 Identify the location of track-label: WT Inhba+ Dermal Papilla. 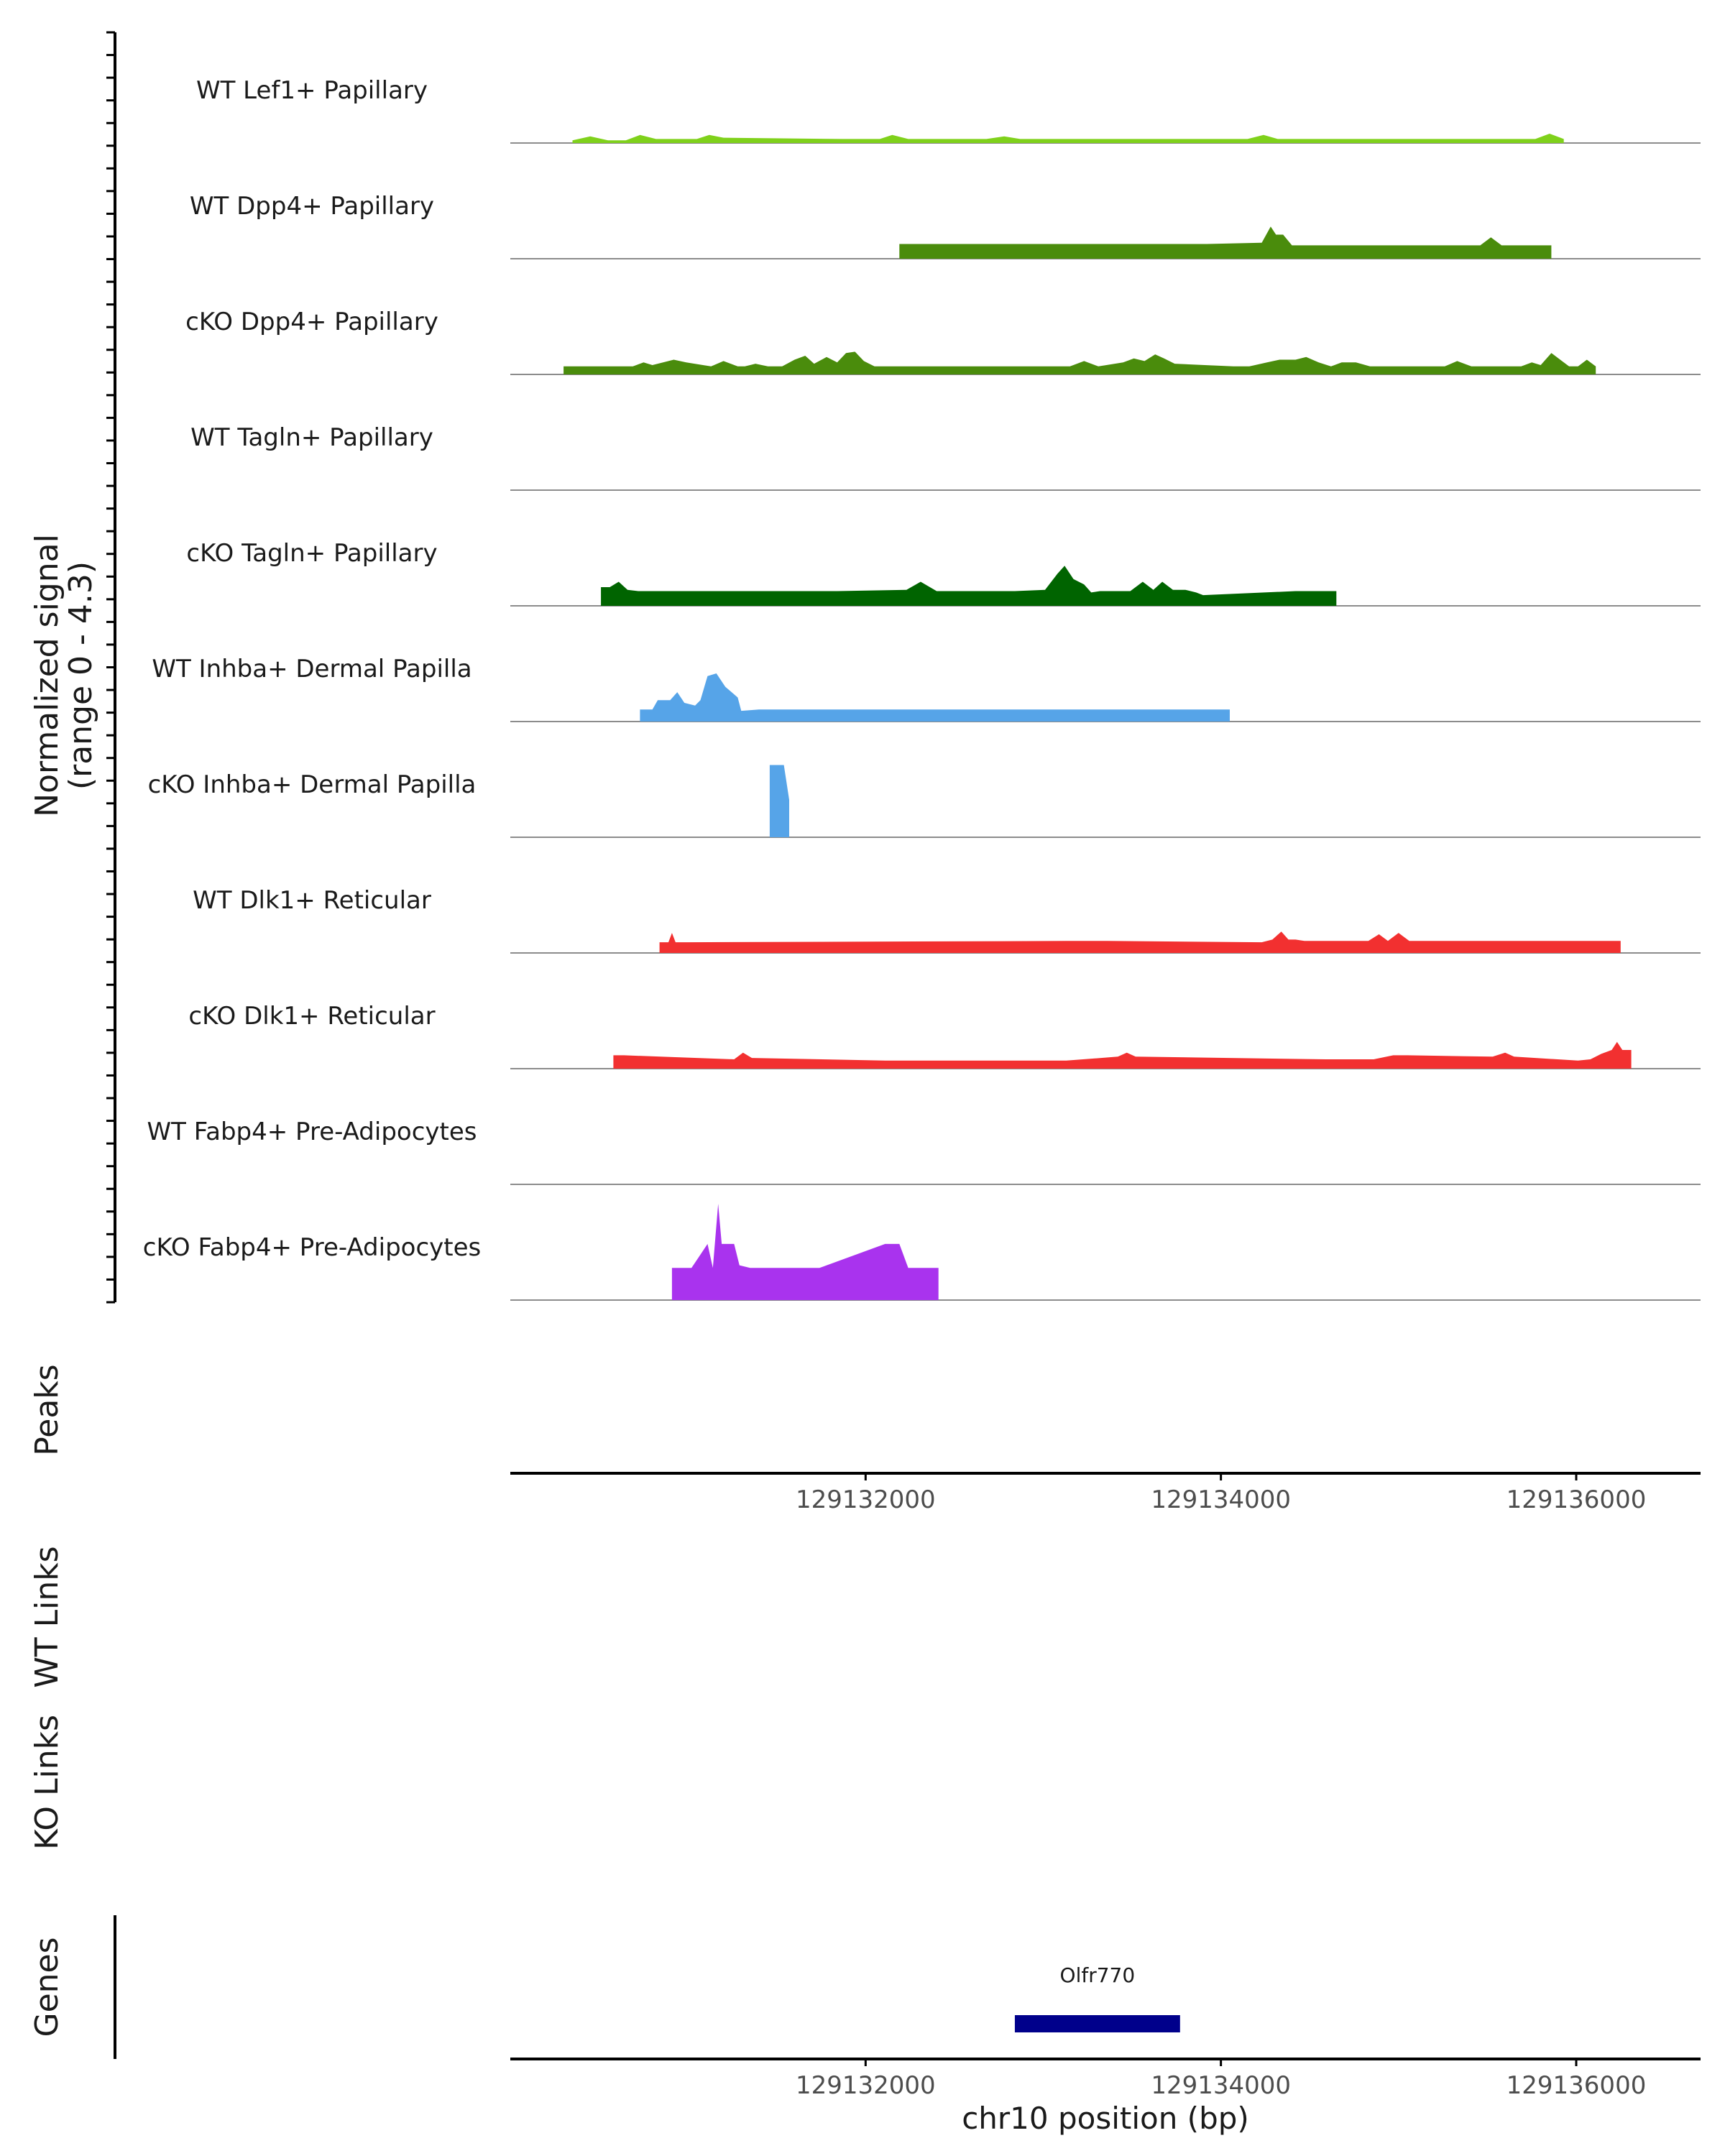
(312, 669).